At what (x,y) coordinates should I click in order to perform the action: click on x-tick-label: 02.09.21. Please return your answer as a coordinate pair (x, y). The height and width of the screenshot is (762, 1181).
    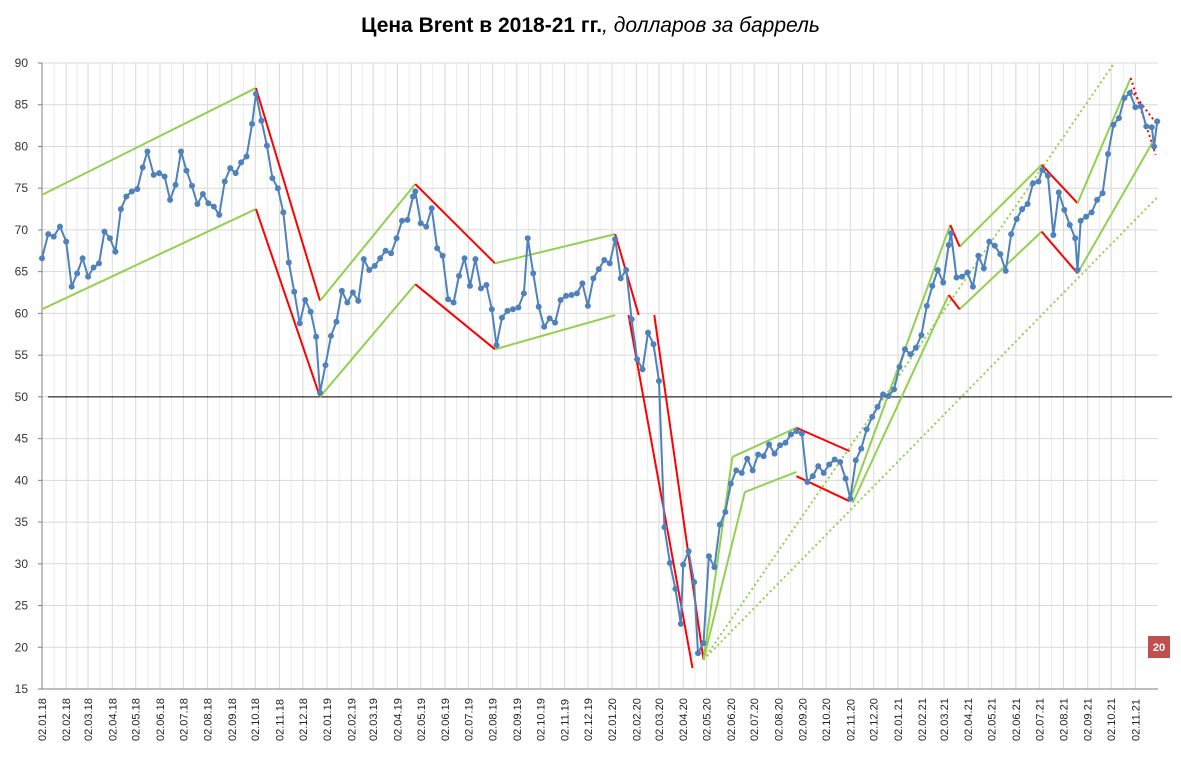
    Looking at the image, I should click on (1089, 719).